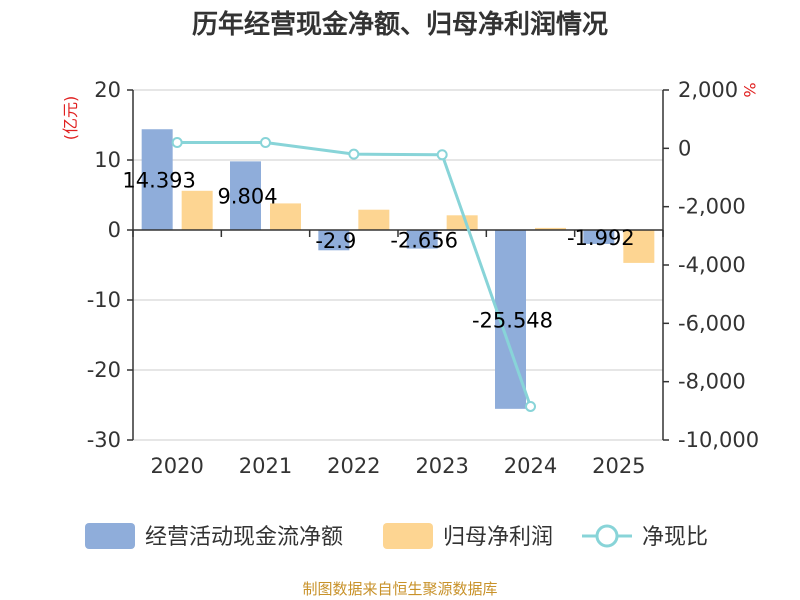  Describe the element at coordinates (70, 118) in the screenshot. I see `left-axis-unit: (亿元)` at that location.